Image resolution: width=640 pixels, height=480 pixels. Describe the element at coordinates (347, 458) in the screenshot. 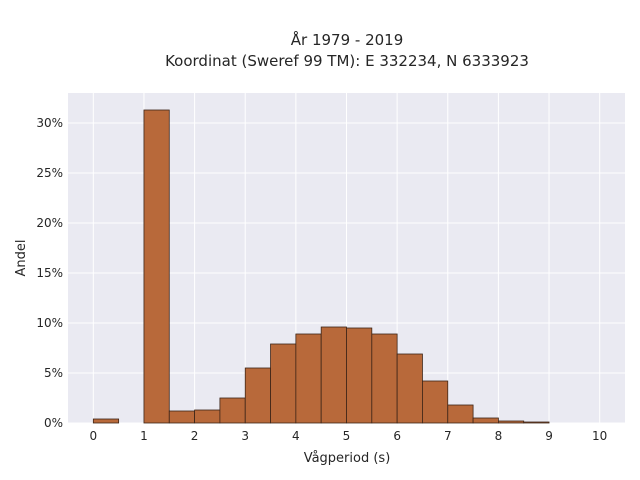

I see `x-axis-label: Vågperiod (s)` at that location.